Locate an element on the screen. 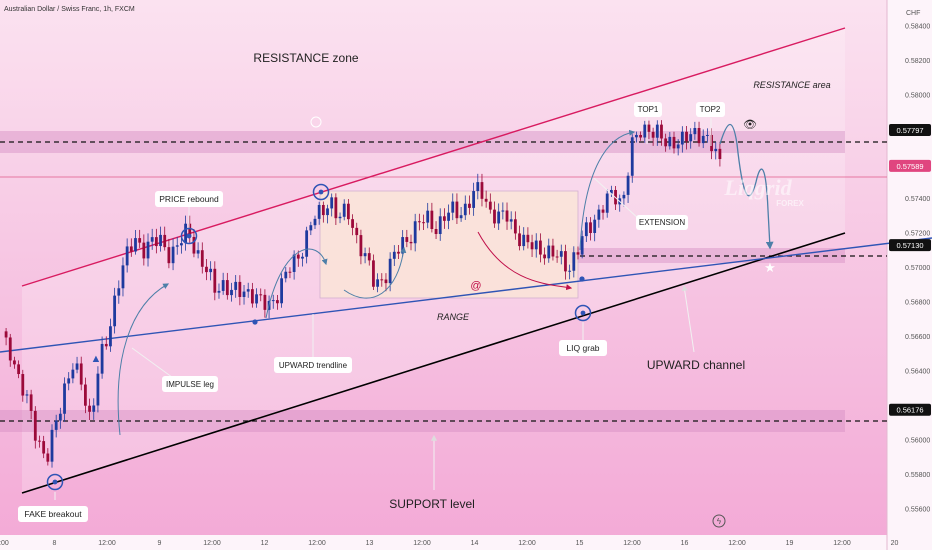 Image resolution: width=932 pixels, height=550 pixels. liq-grab-box is located at coordinates (583, 348).